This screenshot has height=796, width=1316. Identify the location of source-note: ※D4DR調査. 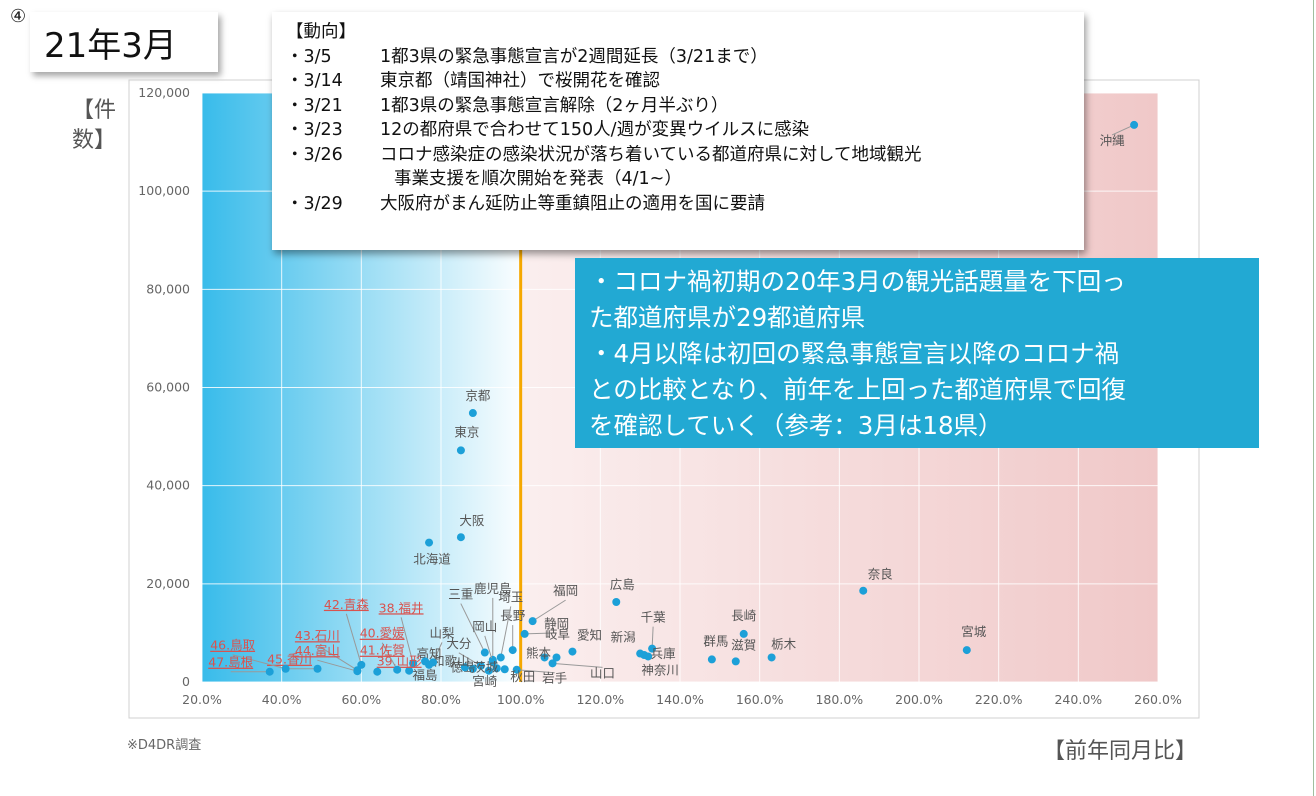
(164, 745).